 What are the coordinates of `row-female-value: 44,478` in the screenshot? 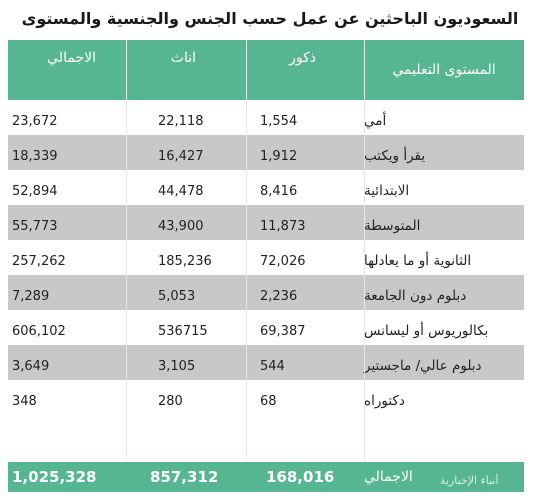 It's located at (181, 191).